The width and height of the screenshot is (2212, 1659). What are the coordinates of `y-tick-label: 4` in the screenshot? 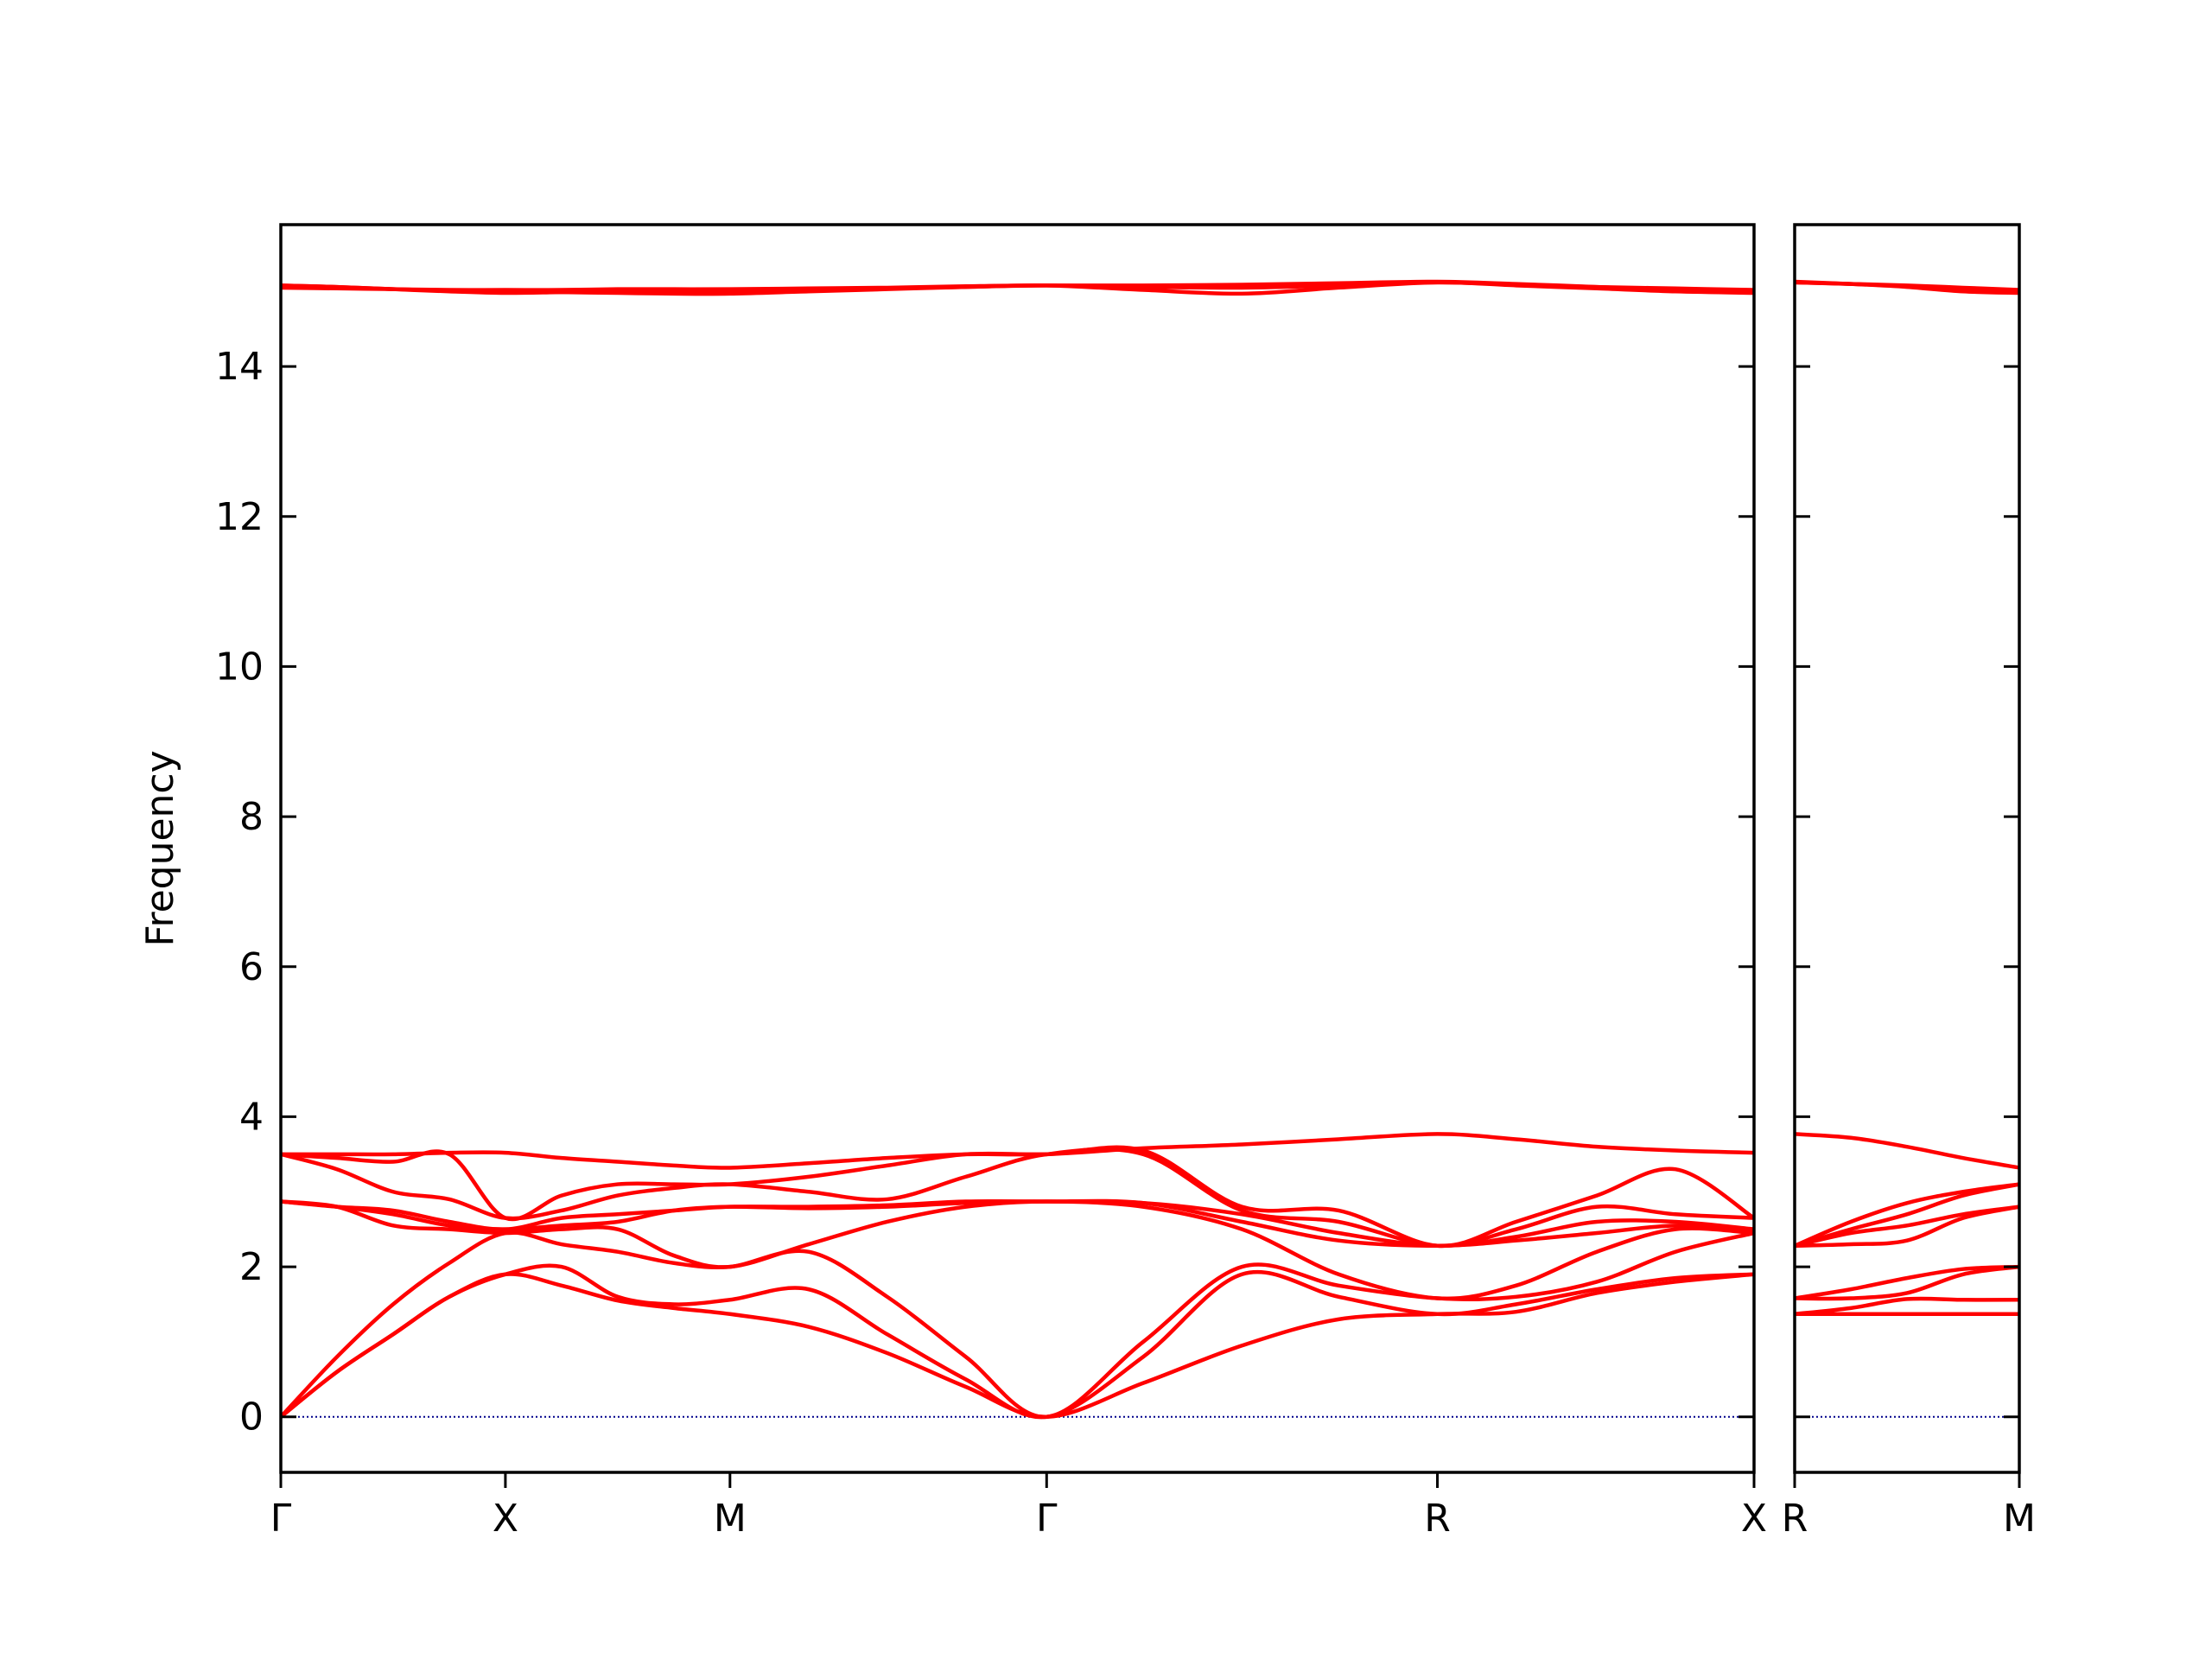 It's located at (251, 1117).